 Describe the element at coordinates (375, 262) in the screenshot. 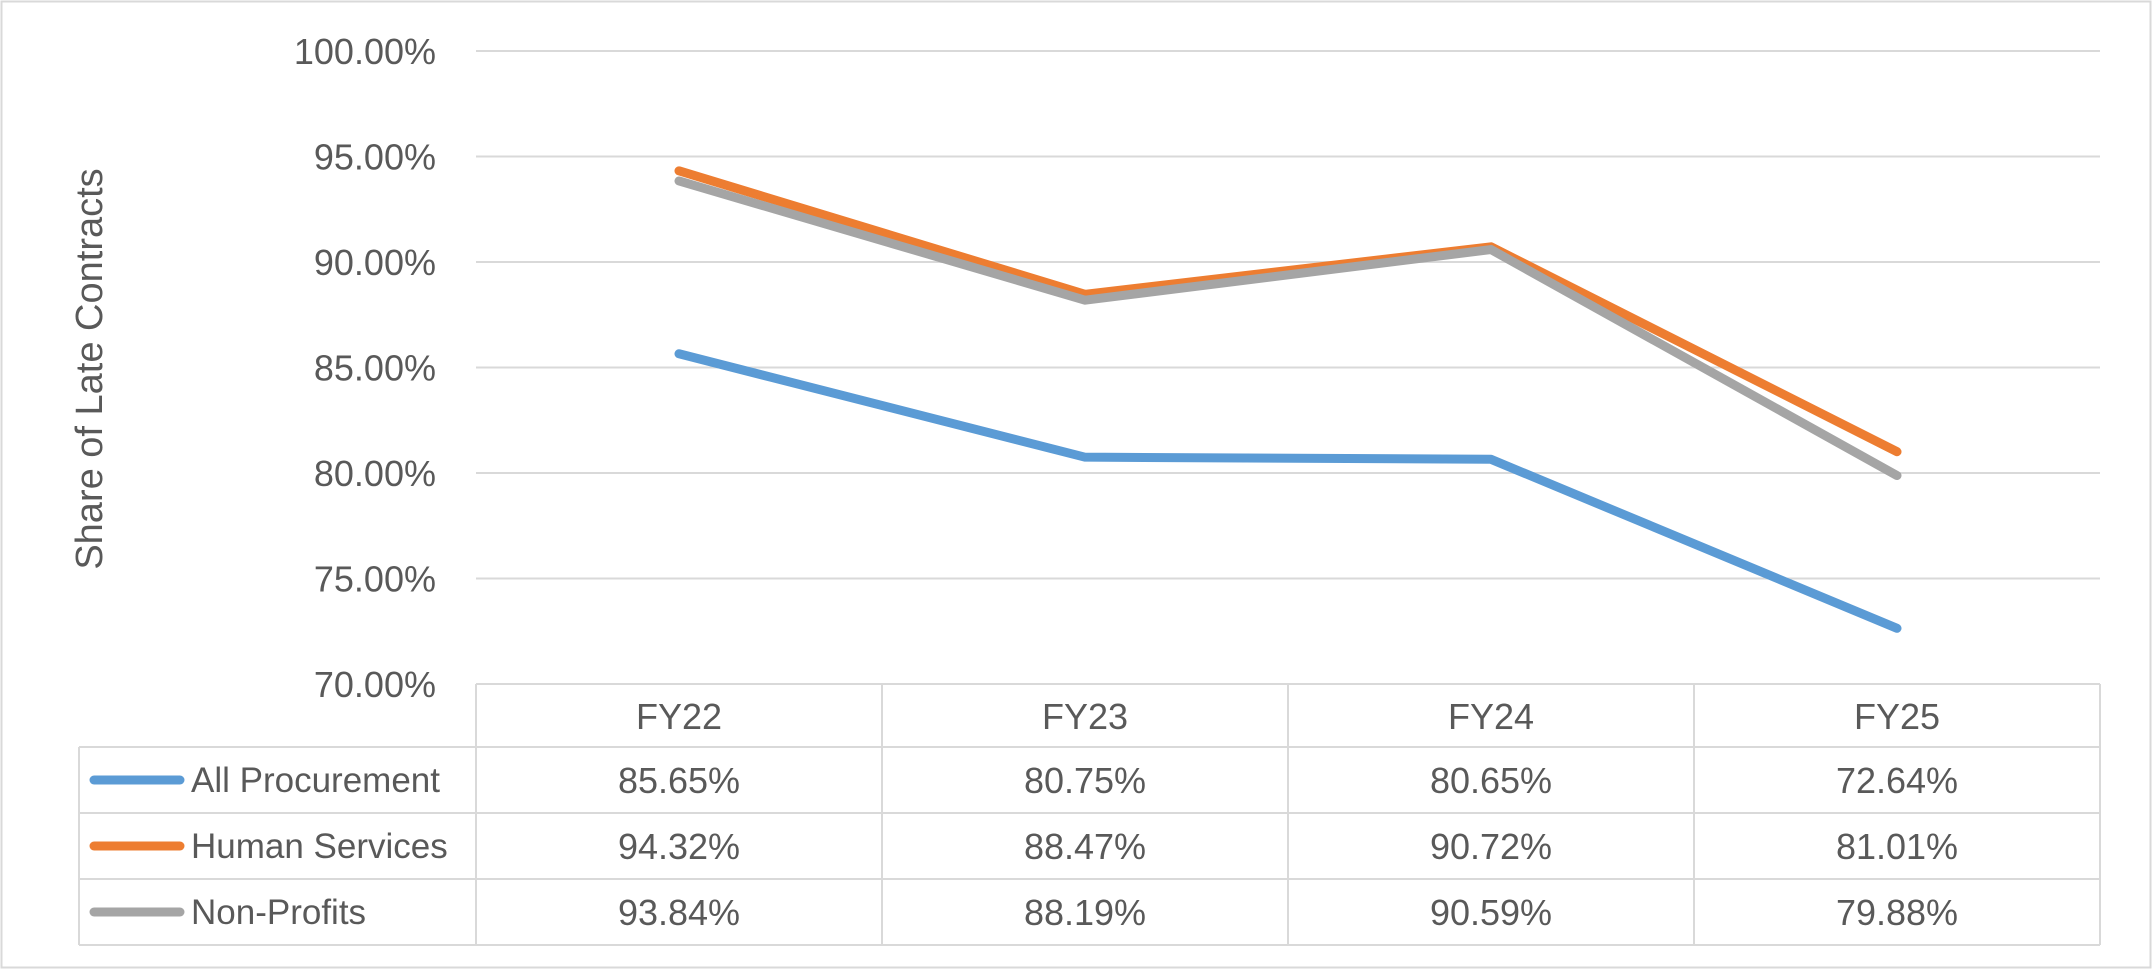

I see `y-tick-label: 90.00%` at that location.